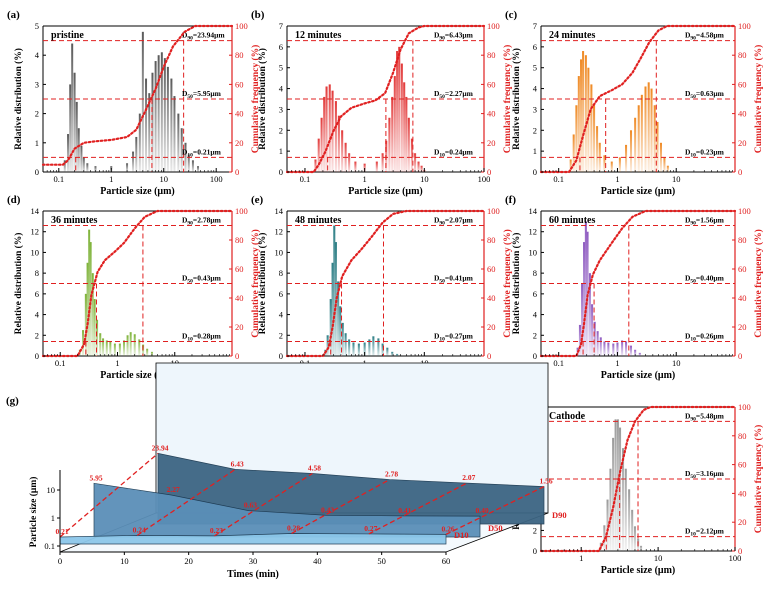 This screenshot has width=780, height=596. I want to click on x-tick-label: 10, so click(163, 179).